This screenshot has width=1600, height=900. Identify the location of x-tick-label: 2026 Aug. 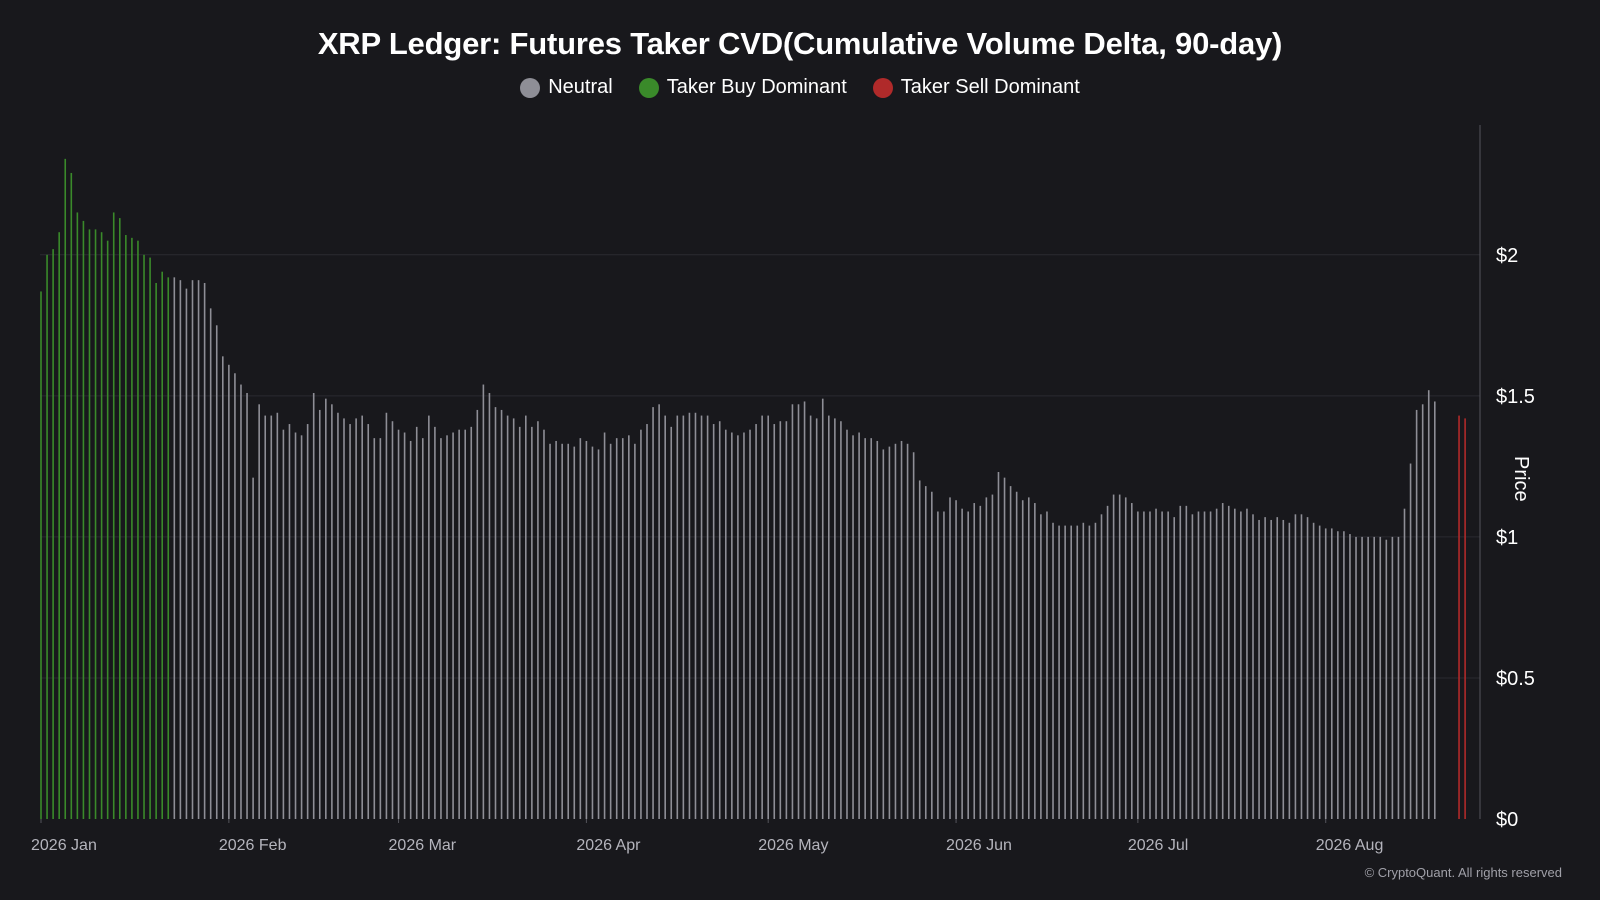
(1350, 845).